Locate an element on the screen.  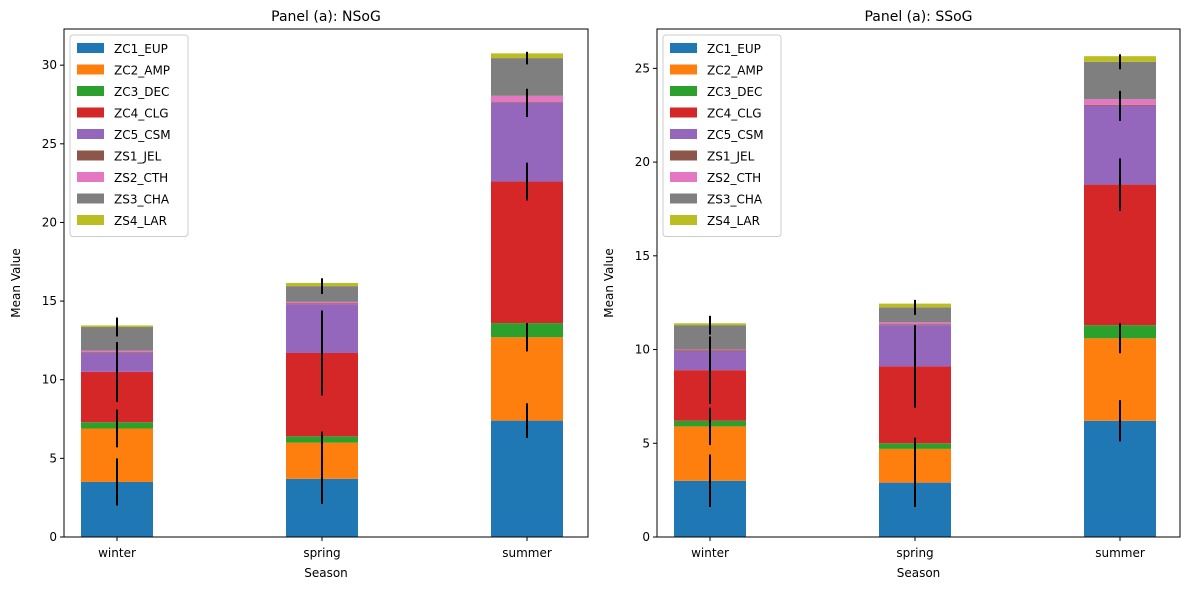
chart-title: Panel (a): NSoG is located at coordinates (326, 17).